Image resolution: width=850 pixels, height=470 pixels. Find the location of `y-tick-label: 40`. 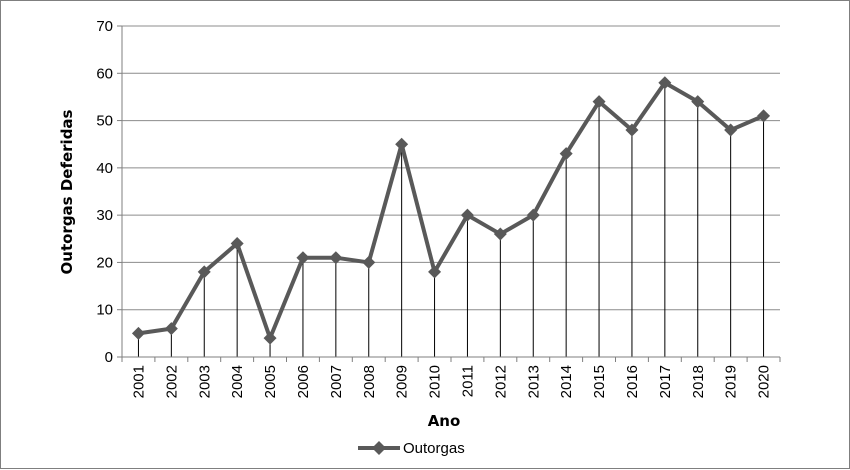

y-tick-label: 40 is located at coordinates (104, 168).